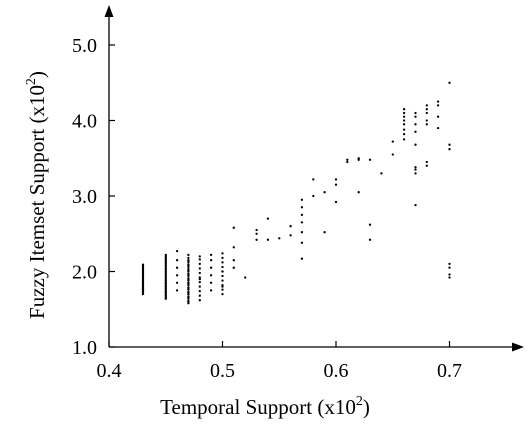 The image size is (532, 424). Describe the element at coordinates (84, 122) in the screenshot. I see `y-tick-label: 4.0` at that location.